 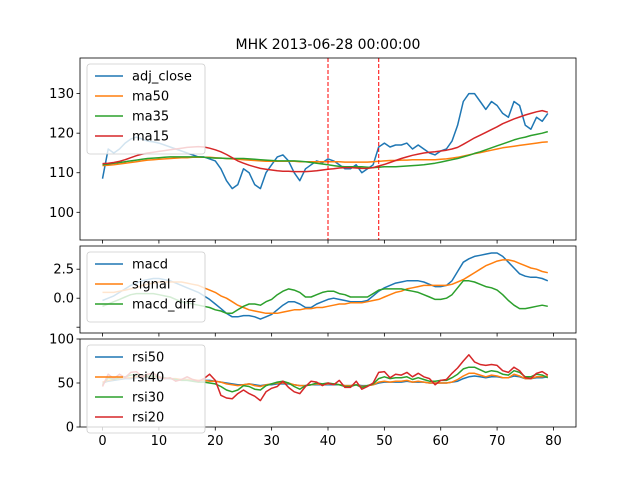 What do you see at coordinates (271, 441) in the screenshot?
I see `x-tick-label: 30` at bounding box center [271, 441].